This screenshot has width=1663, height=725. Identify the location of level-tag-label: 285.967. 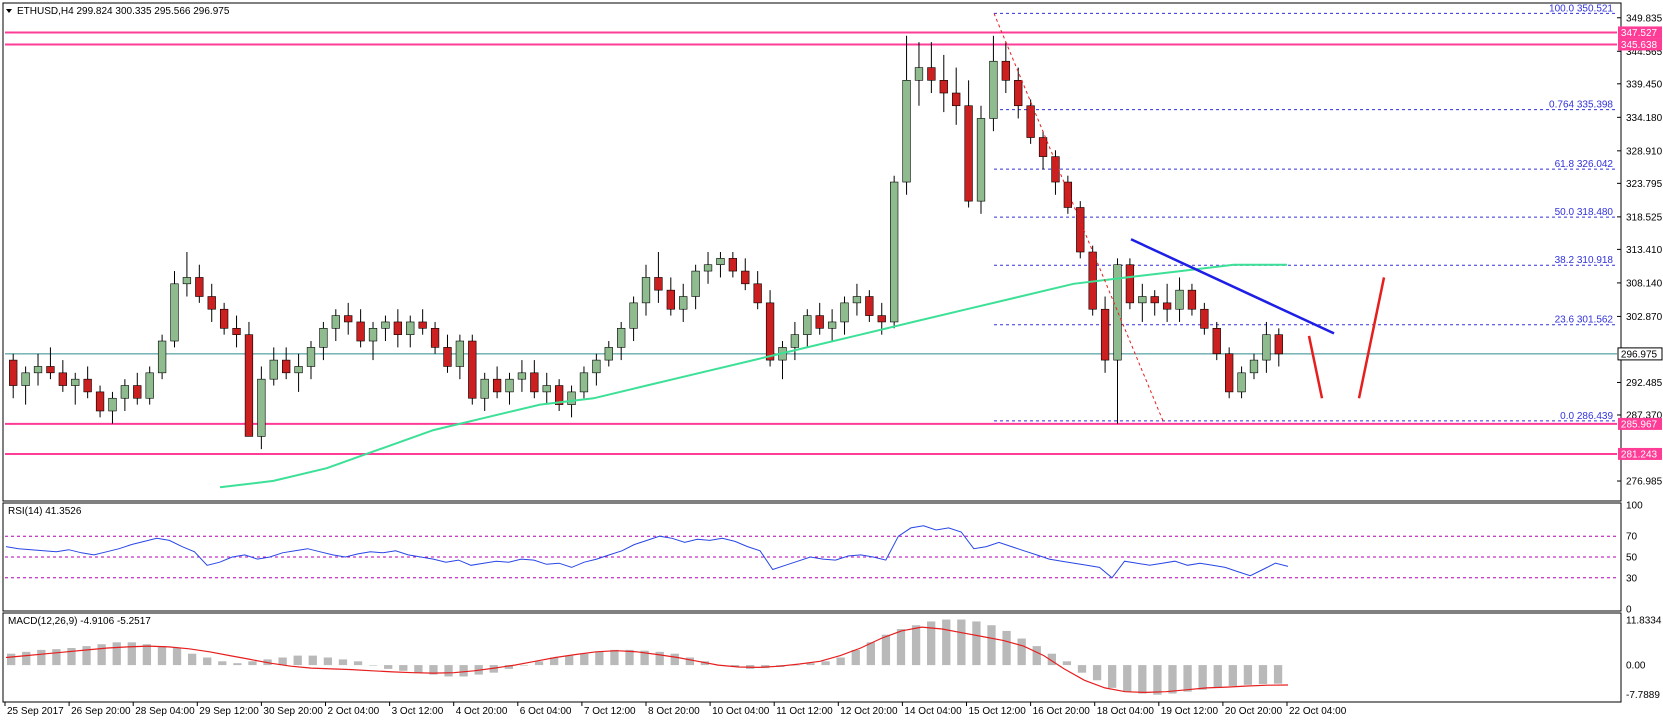
(1639, 424).